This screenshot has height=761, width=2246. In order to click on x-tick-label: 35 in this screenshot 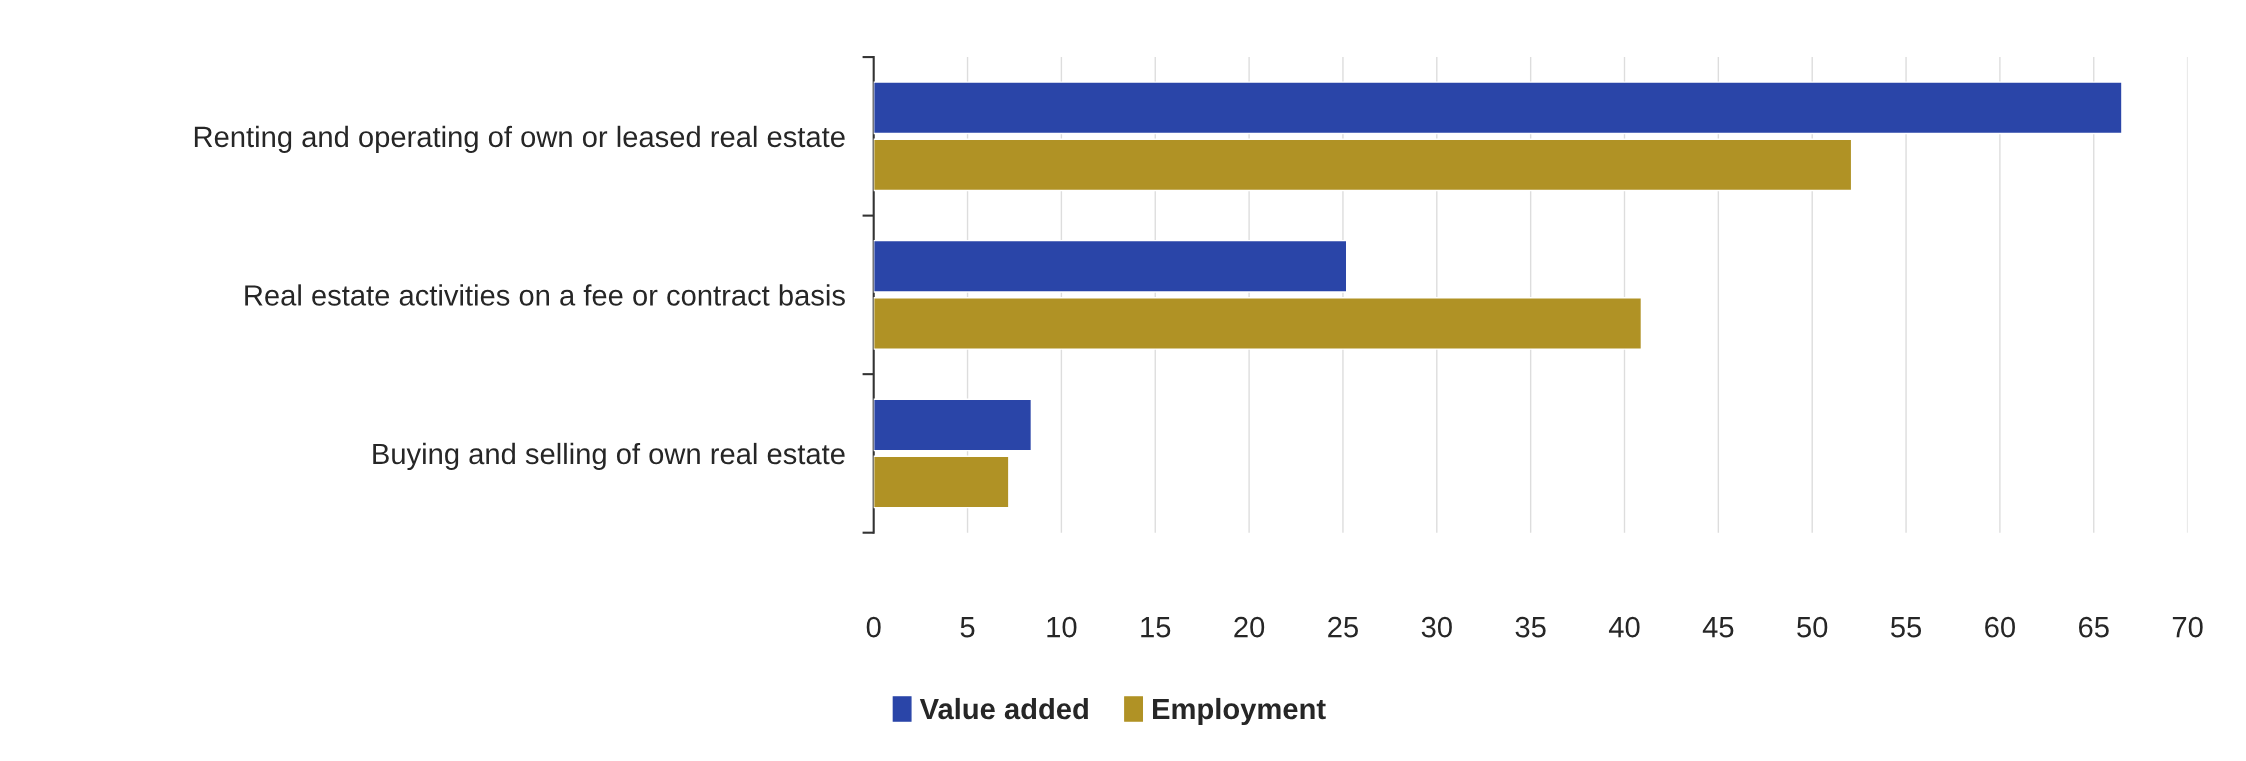, I will do `click(1530, 627)`.